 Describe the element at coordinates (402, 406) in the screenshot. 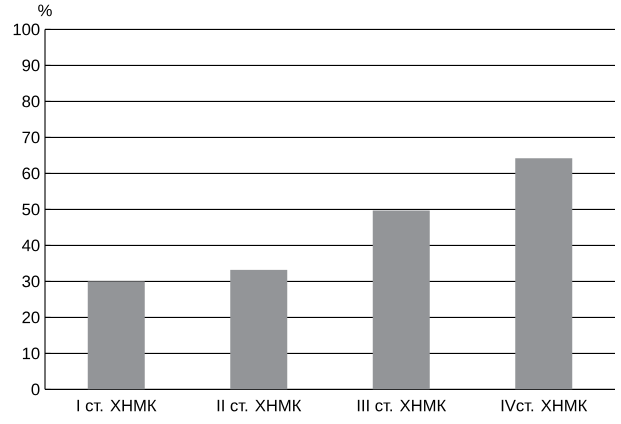

I see `x-tick-label: III ст. ХНМК` at that location.